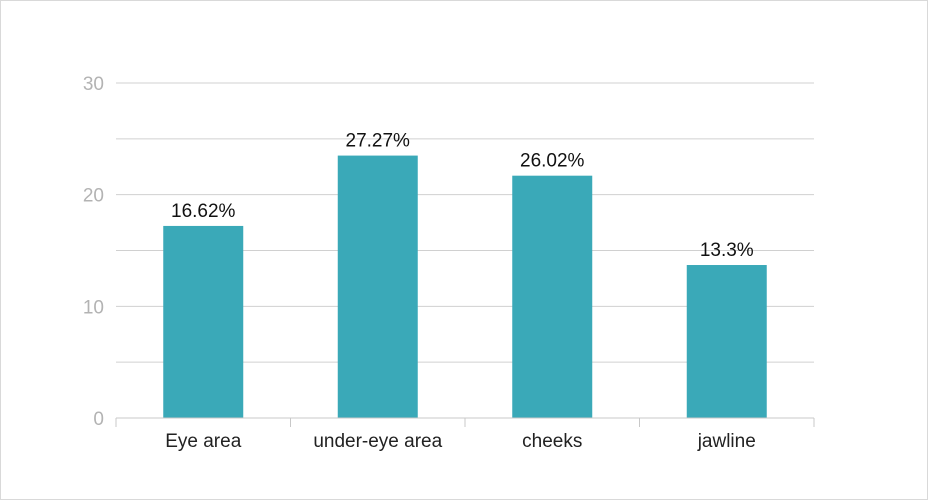 This screenshot has width=928, height=501. Describe the element at coordinates (93, 196) in the screenshot. I see `y-tick-label: 20` at that location.